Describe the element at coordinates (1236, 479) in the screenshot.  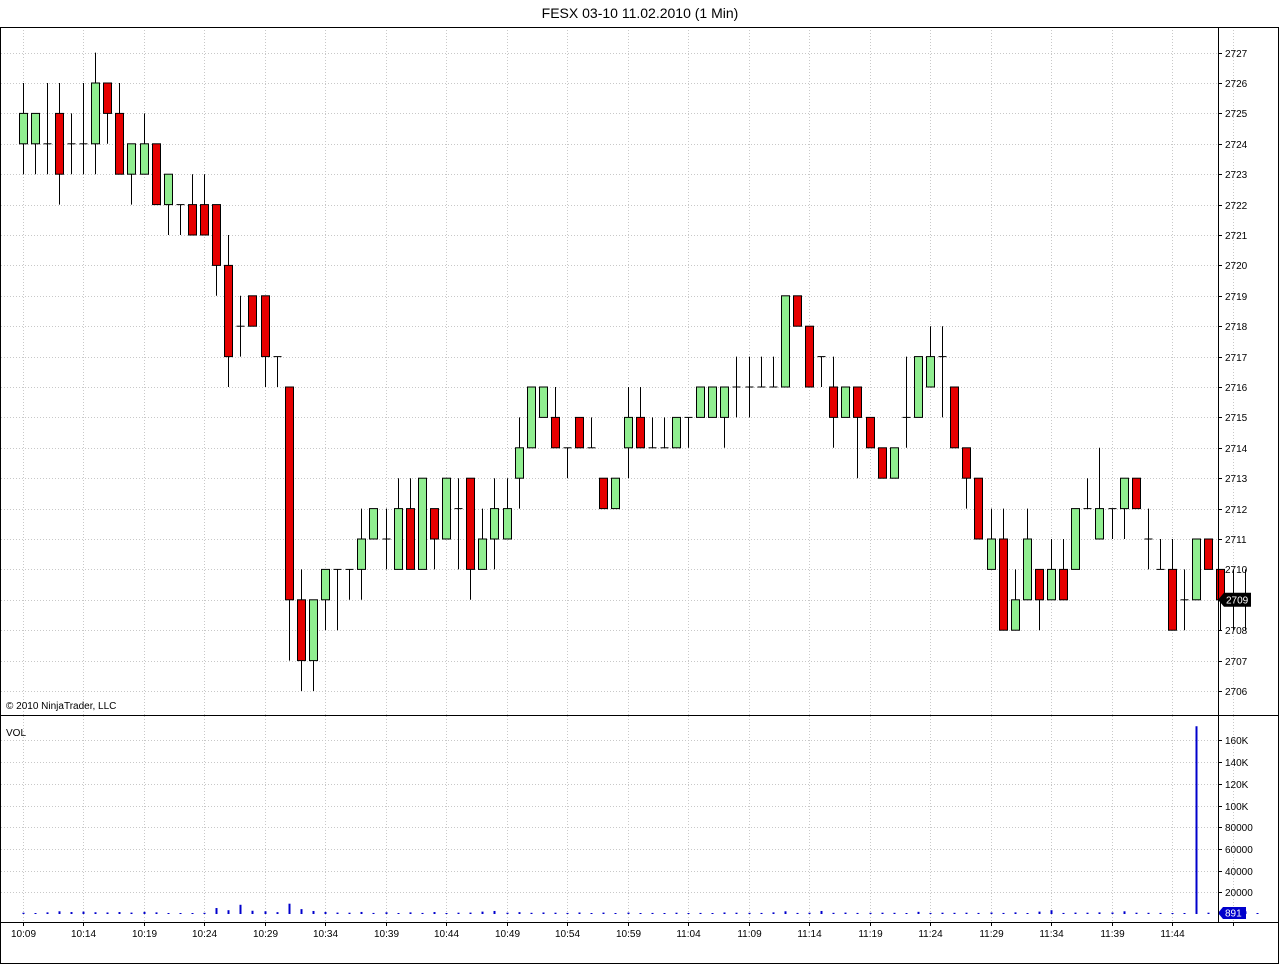
I see `price-tick-label: 2713` at that location.